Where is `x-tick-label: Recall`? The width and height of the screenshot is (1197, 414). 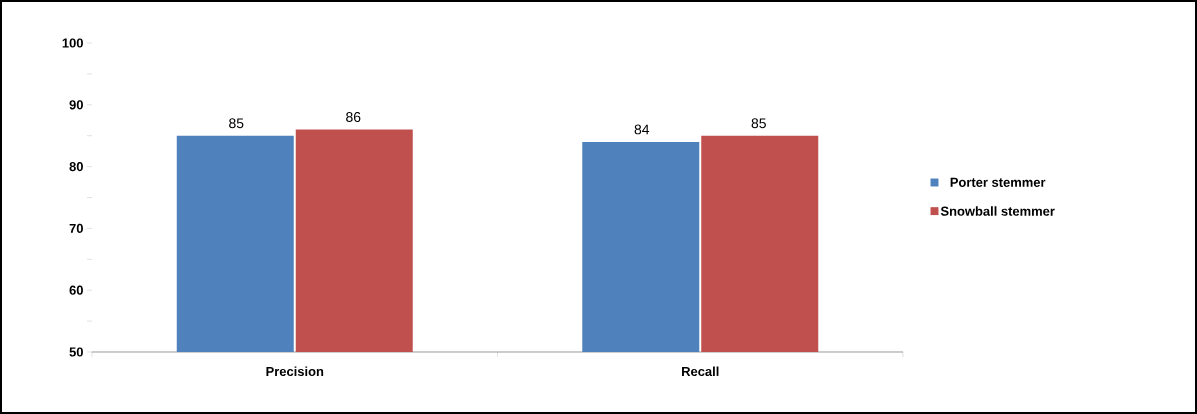 x-tick-label: Recall is located at coordinates (700, 371).